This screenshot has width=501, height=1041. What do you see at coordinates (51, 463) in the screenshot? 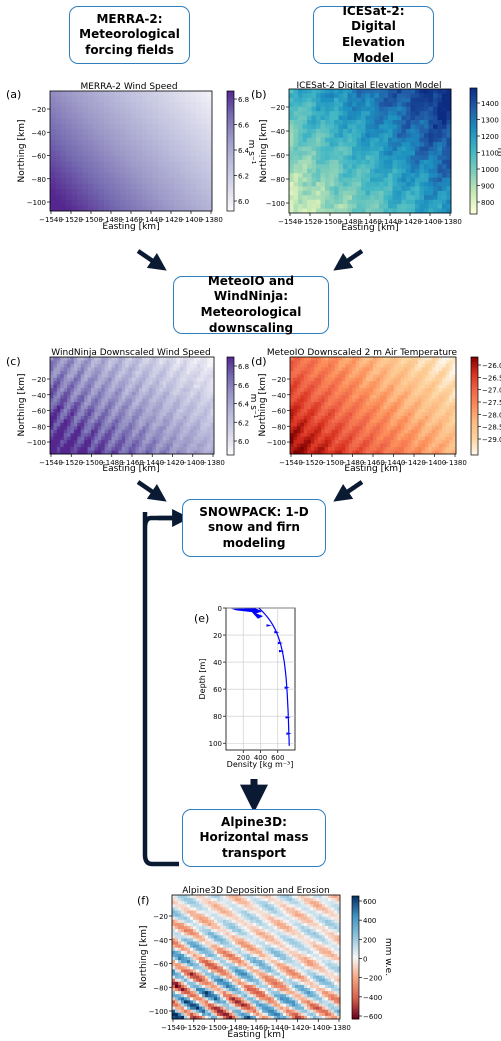
I see `x-tick-label: −1540` at bounding box center [51, 463].